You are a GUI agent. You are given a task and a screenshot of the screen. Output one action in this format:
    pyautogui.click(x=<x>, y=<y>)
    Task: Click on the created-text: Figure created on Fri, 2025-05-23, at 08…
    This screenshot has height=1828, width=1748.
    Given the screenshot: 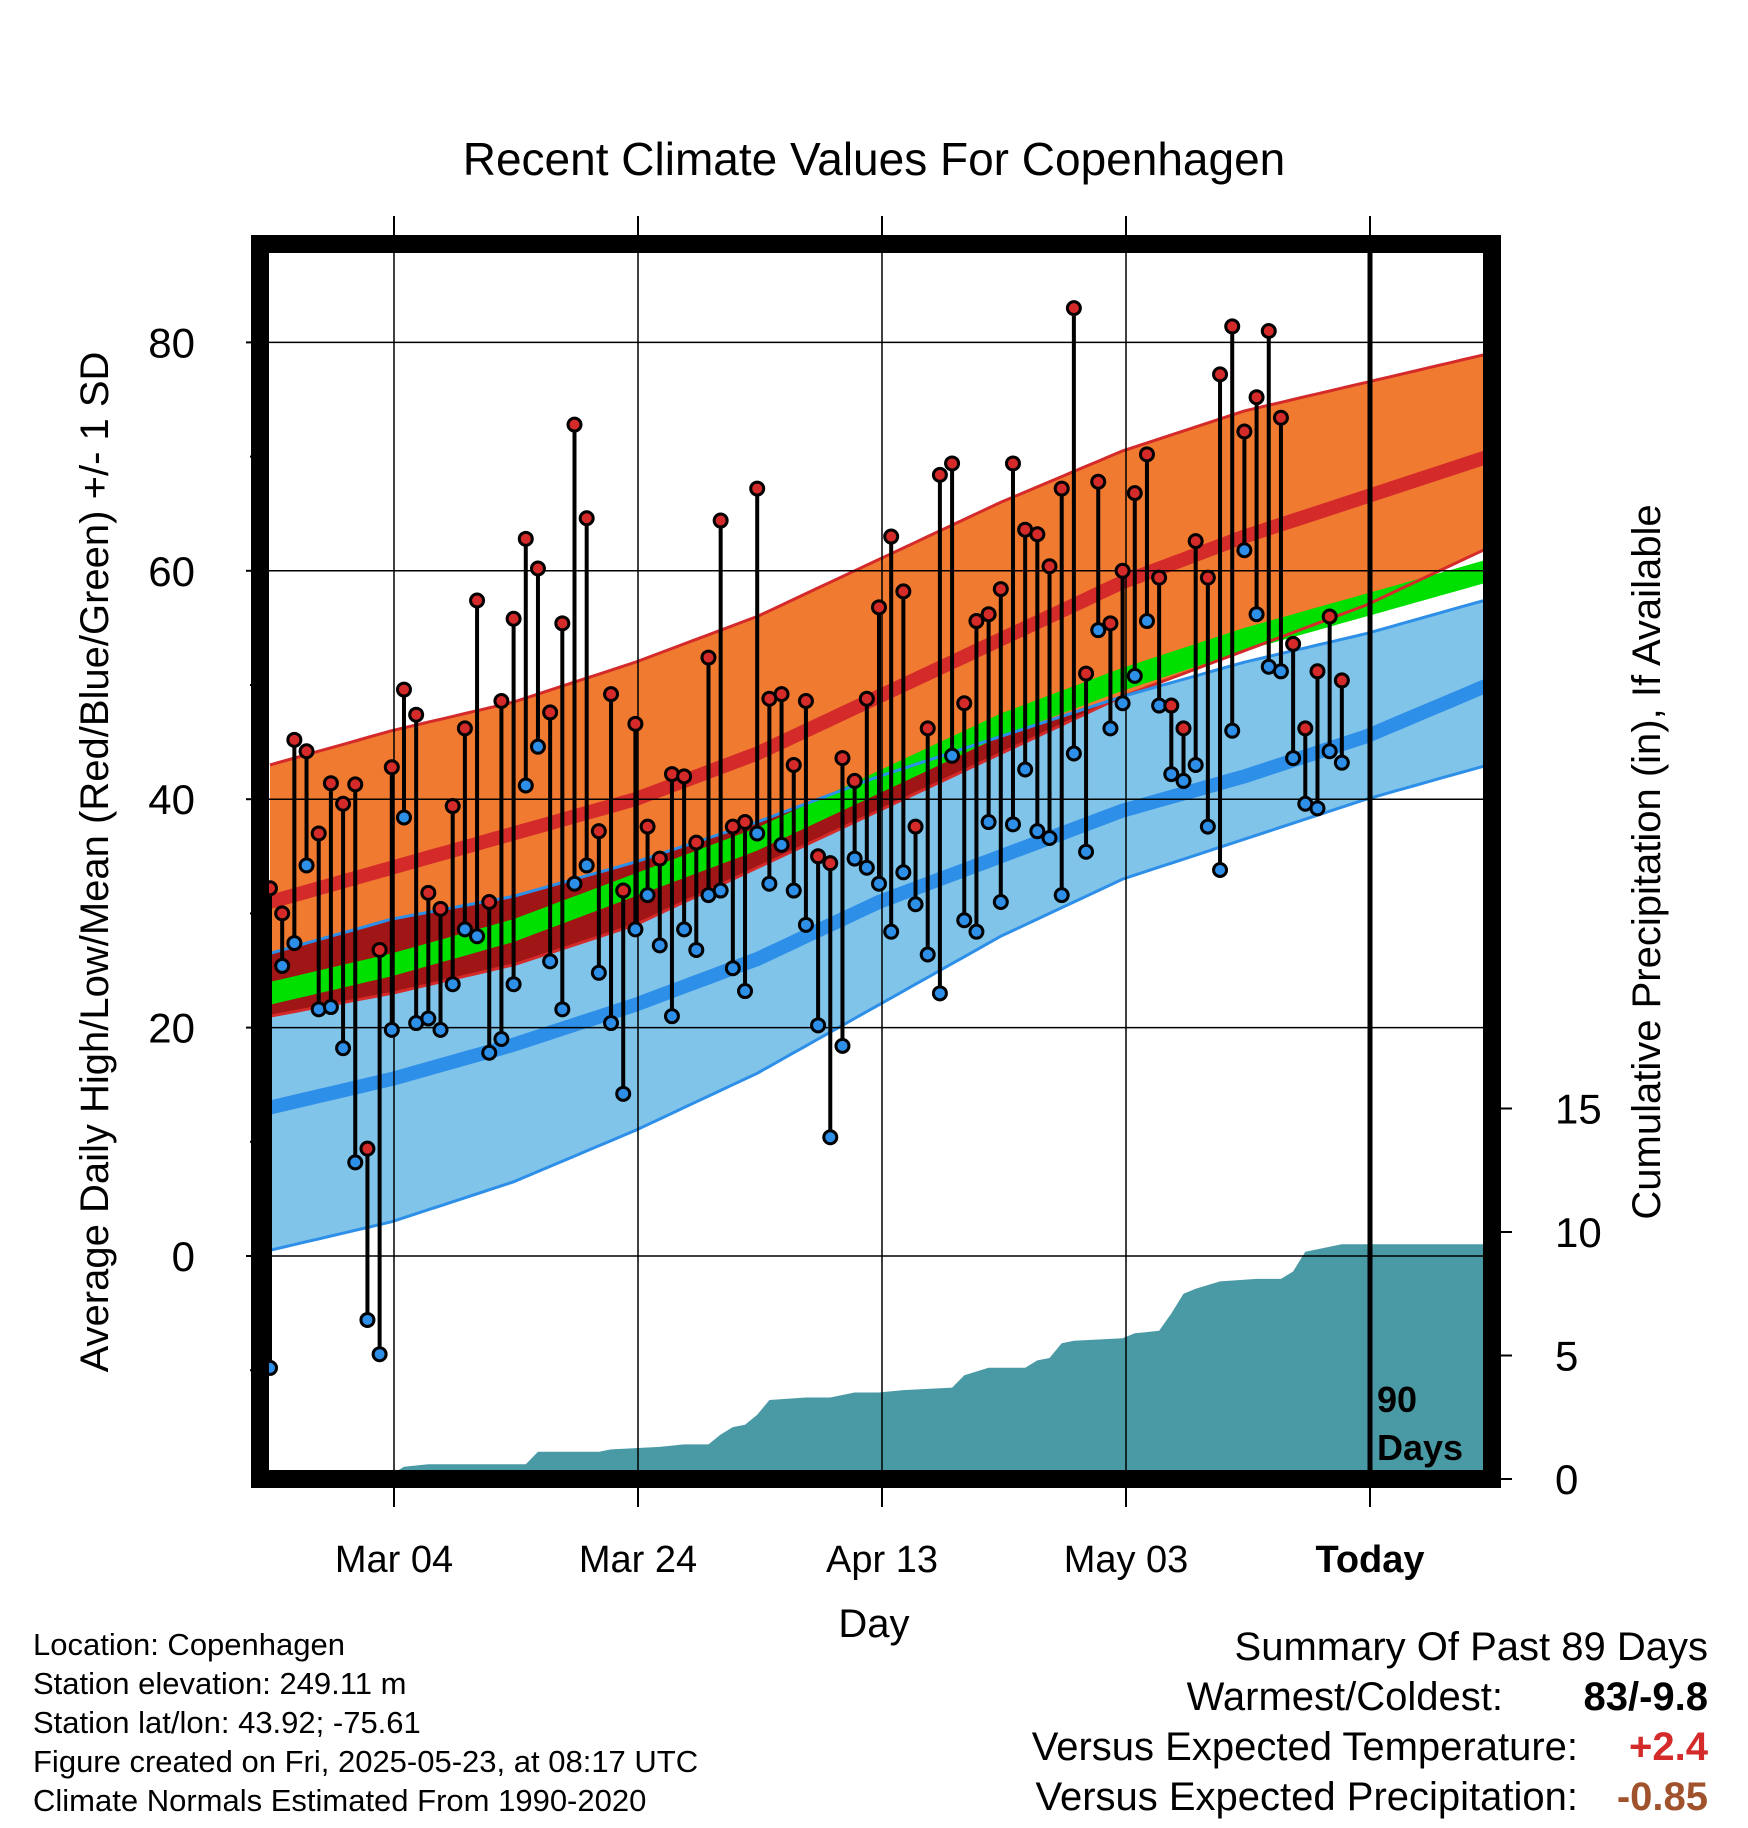 What is the action you would take?
    pyautogui.click(x=366, y=1761)
    